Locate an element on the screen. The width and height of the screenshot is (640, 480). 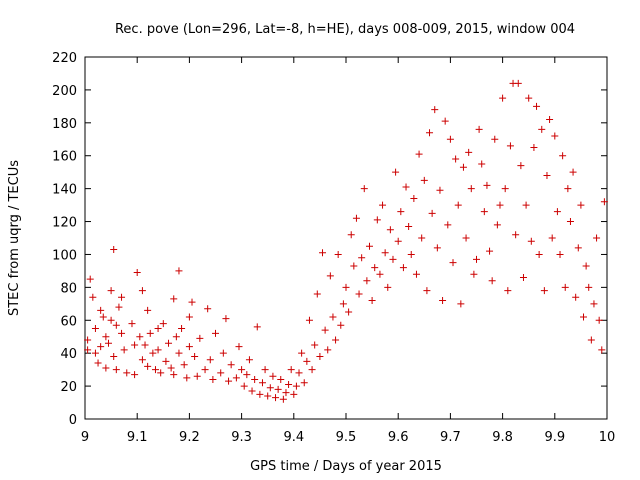
x-tick-label: 9.7 is located at coordinates (450, 437).